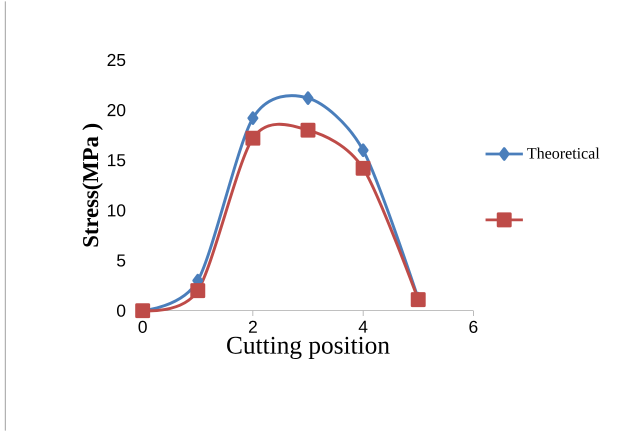 Image resolution: width=634 pixels, height=432 pixels. Describe the element at coordinates (121, 310) in the screenshot. I see `y-tick-label: 0` at that location.